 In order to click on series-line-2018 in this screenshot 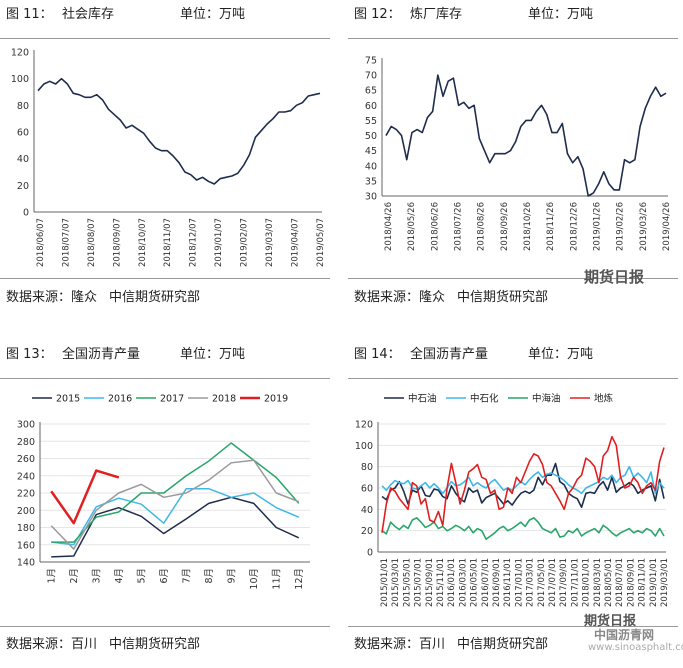, I will do `click(175, 504)`.